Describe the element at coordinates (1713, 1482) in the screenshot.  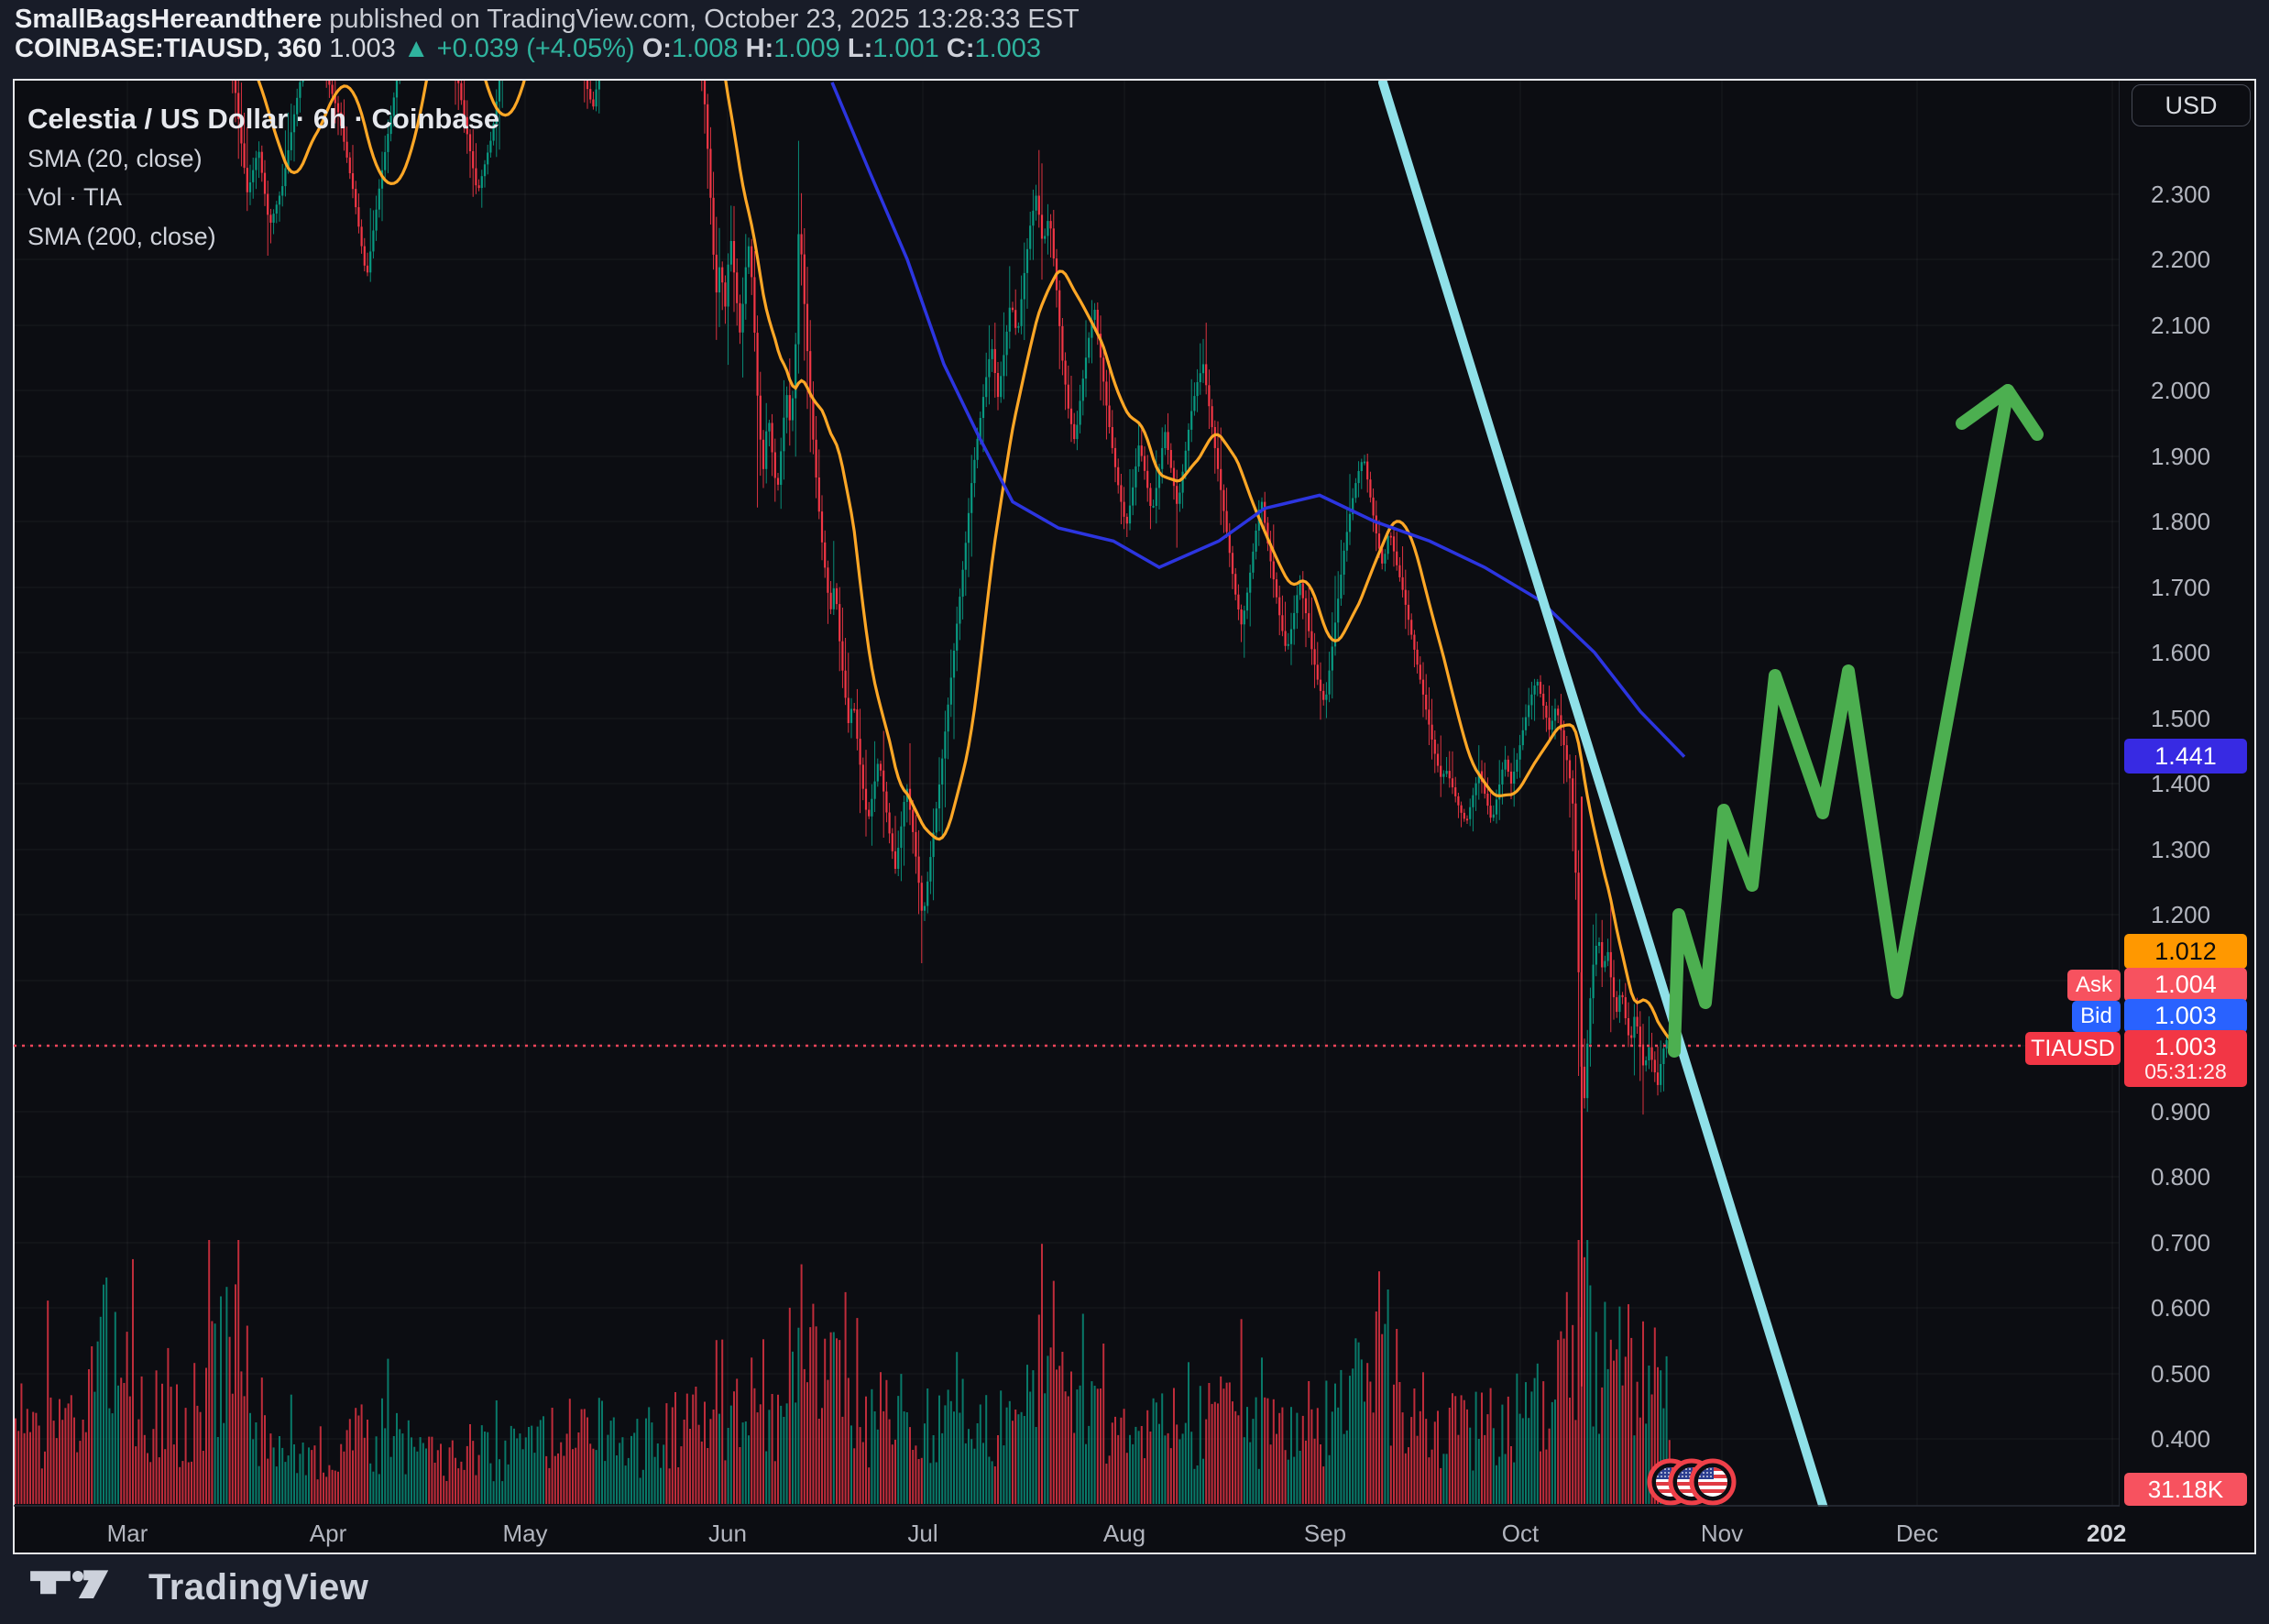
I see `flag-marker-icon` at that location.